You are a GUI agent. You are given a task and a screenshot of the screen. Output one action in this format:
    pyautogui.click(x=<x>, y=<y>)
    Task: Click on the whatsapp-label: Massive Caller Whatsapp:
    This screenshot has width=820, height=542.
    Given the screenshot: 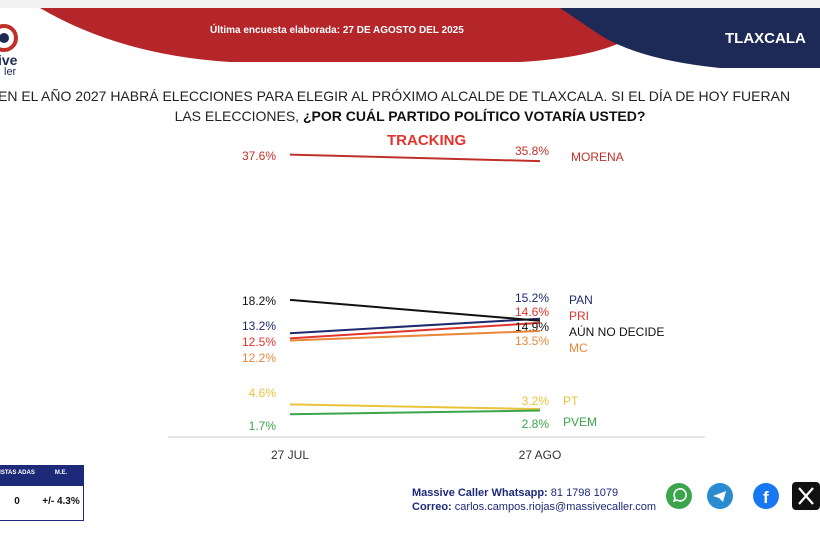 What is the action you would take?
    pyautogui.click(x=480, y=493)
    